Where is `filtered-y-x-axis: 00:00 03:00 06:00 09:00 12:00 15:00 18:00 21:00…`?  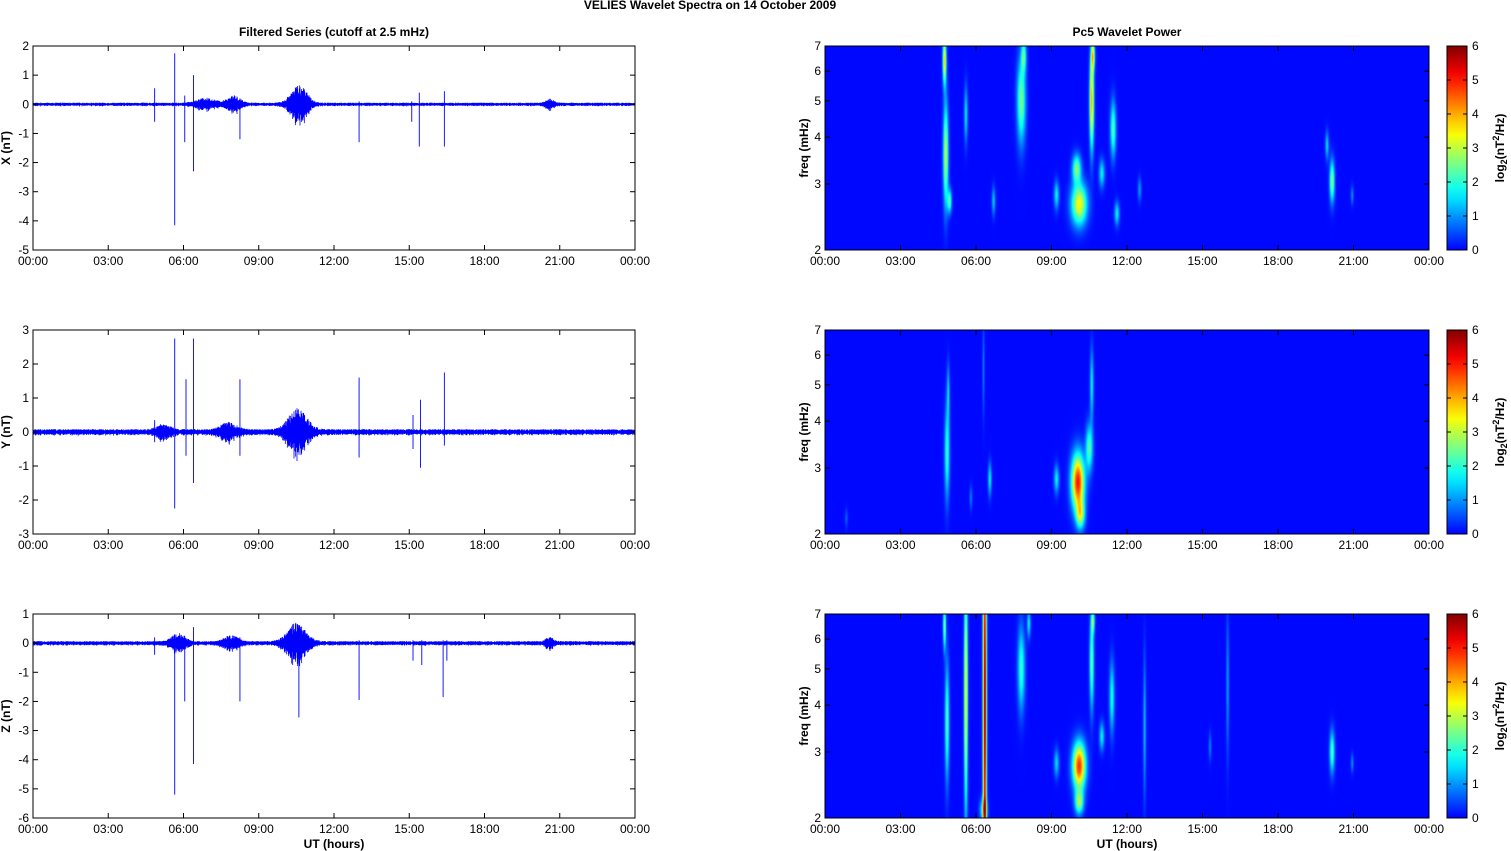 filtered-y-x-axis: 00:00 03:00 06:00 09:00 12:00 15:00 18:00 21:00… is located at coordinates (334, 441).